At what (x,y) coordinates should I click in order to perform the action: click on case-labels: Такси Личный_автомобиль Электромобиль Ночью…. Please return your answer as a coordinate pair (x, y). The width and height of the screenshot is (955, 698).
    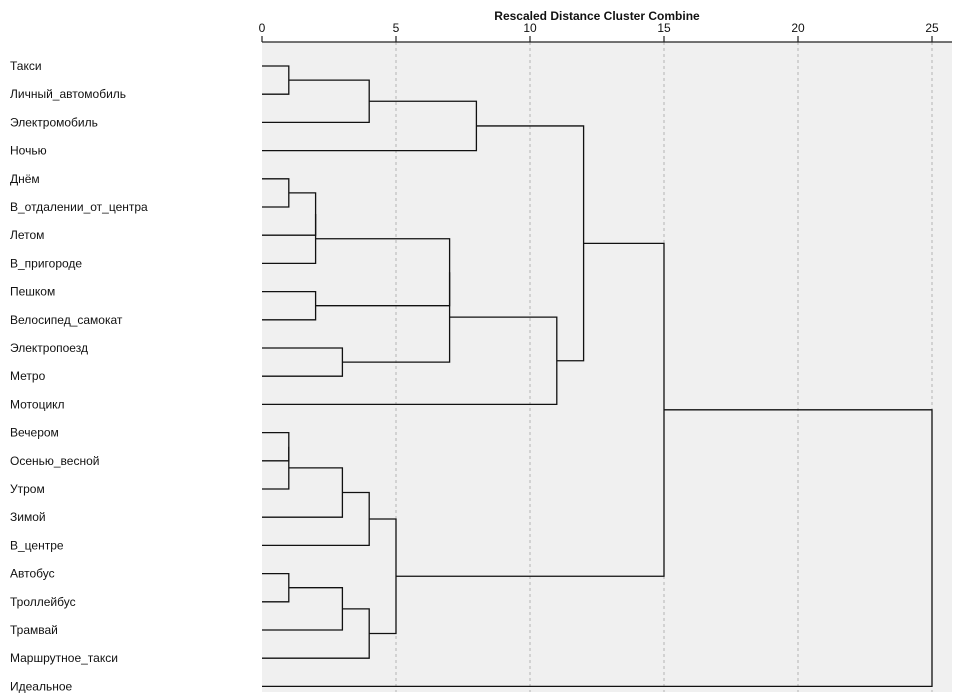
    Looking at the image, I should click on (79, 376).